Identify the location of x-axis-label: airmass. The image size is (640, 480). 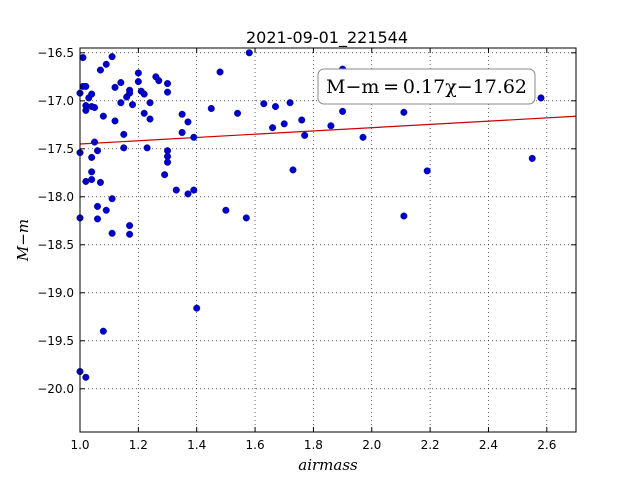
(328, 465).